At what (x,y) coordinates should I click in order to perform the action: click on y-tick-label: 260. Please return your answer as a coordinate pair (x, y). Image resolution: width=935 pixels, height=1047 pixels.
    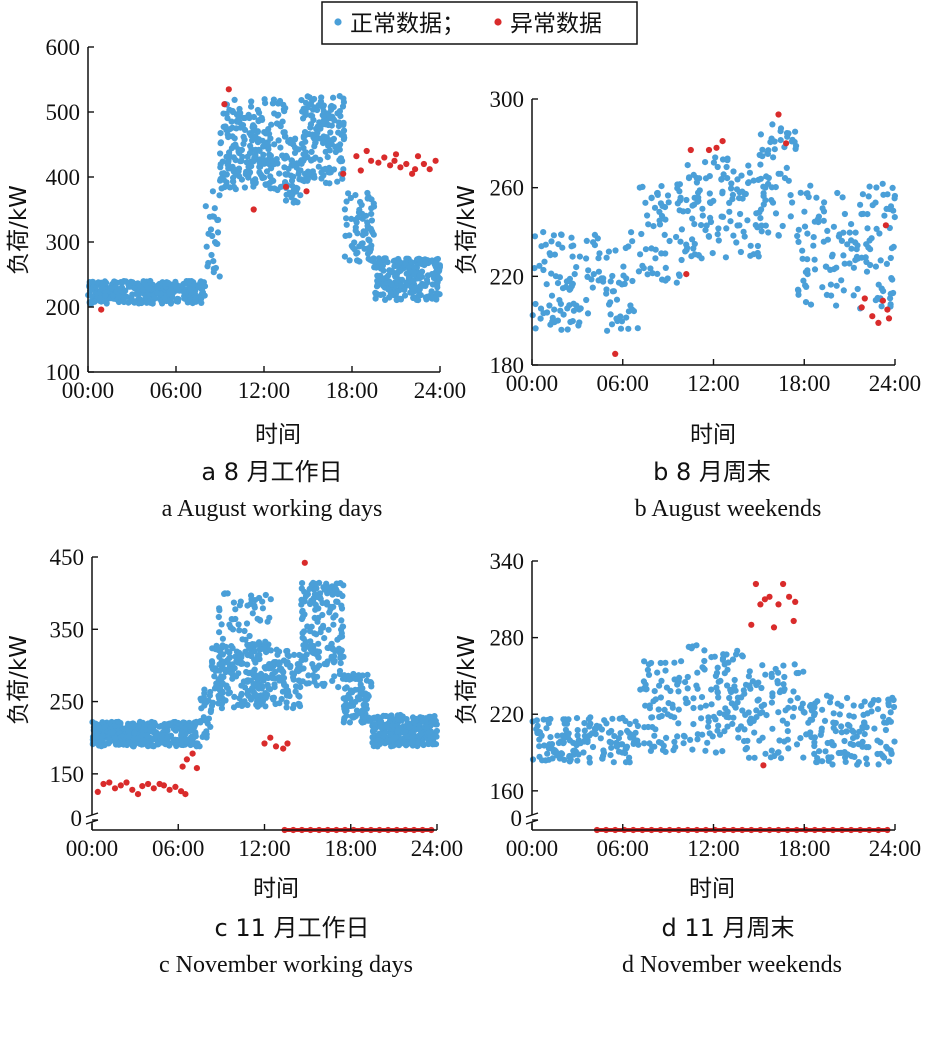
    Looking at the image, I should click on (507, 188).